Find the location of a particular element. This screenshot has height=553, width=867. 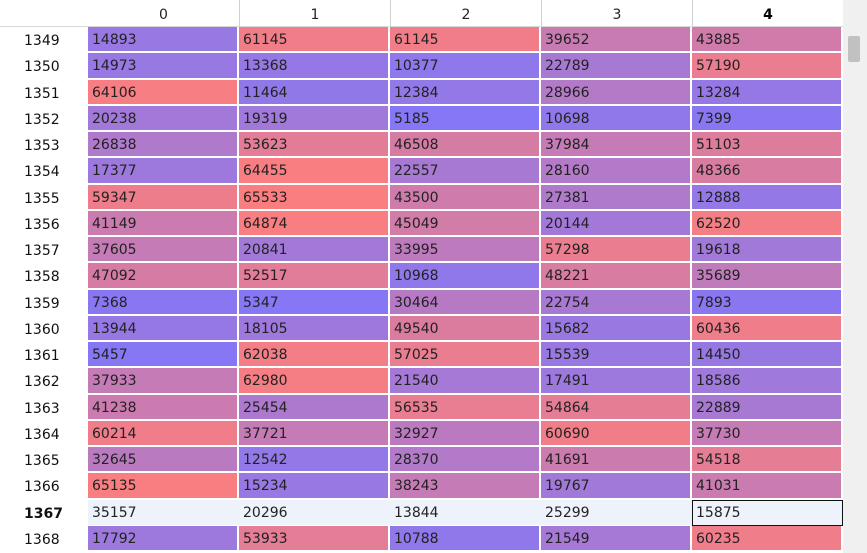

table-cell: 65533 is located at coordinates (314, 197).